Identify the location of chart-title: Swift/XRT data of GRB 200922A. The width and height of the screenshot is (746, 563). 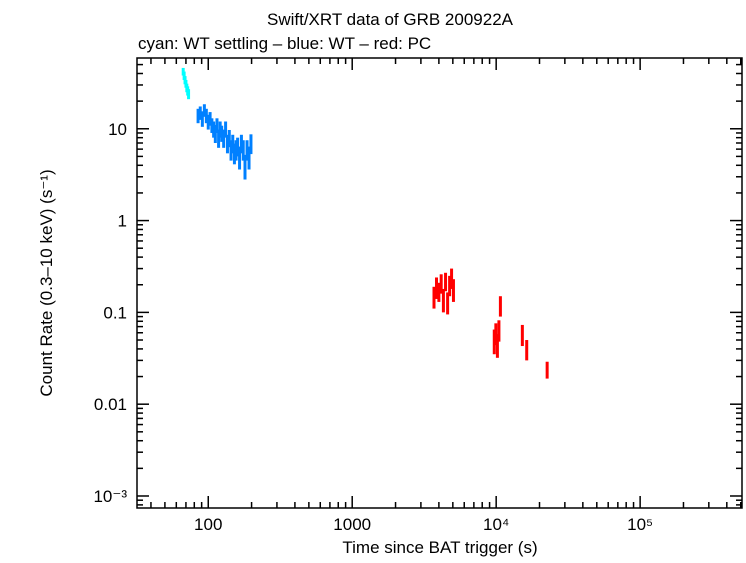
(390, 19).